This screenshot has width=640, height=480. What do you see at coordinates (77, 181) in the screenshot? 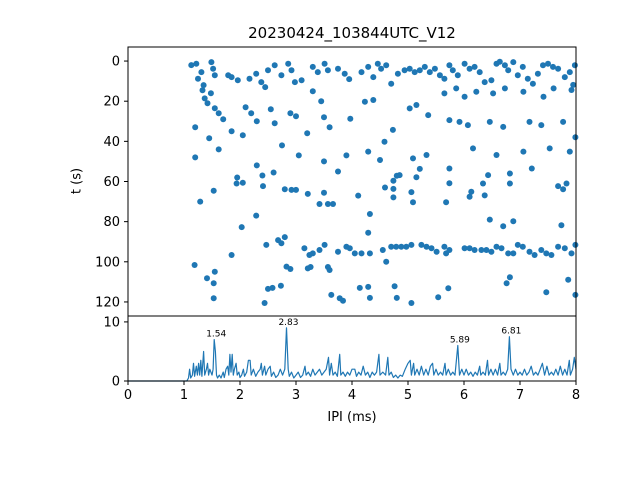
I see `y-axis-label: t (s)` at bounding box center [77, 181].